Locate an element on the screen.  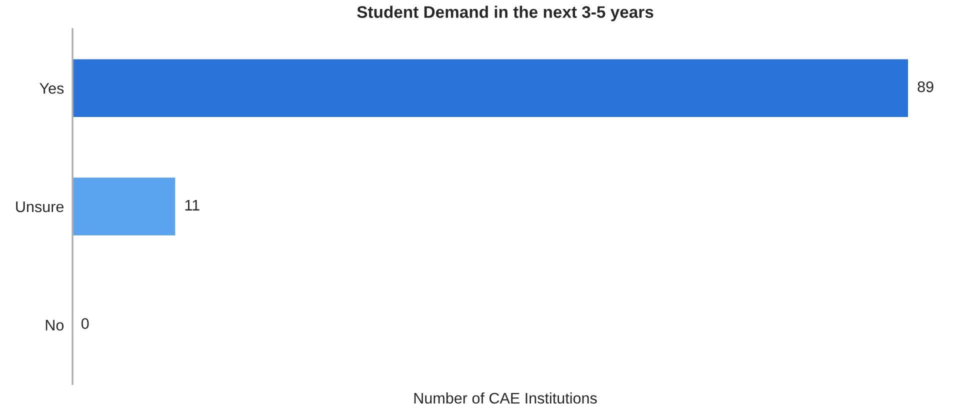
data-label: 0 is located at coordinates (85, 323).